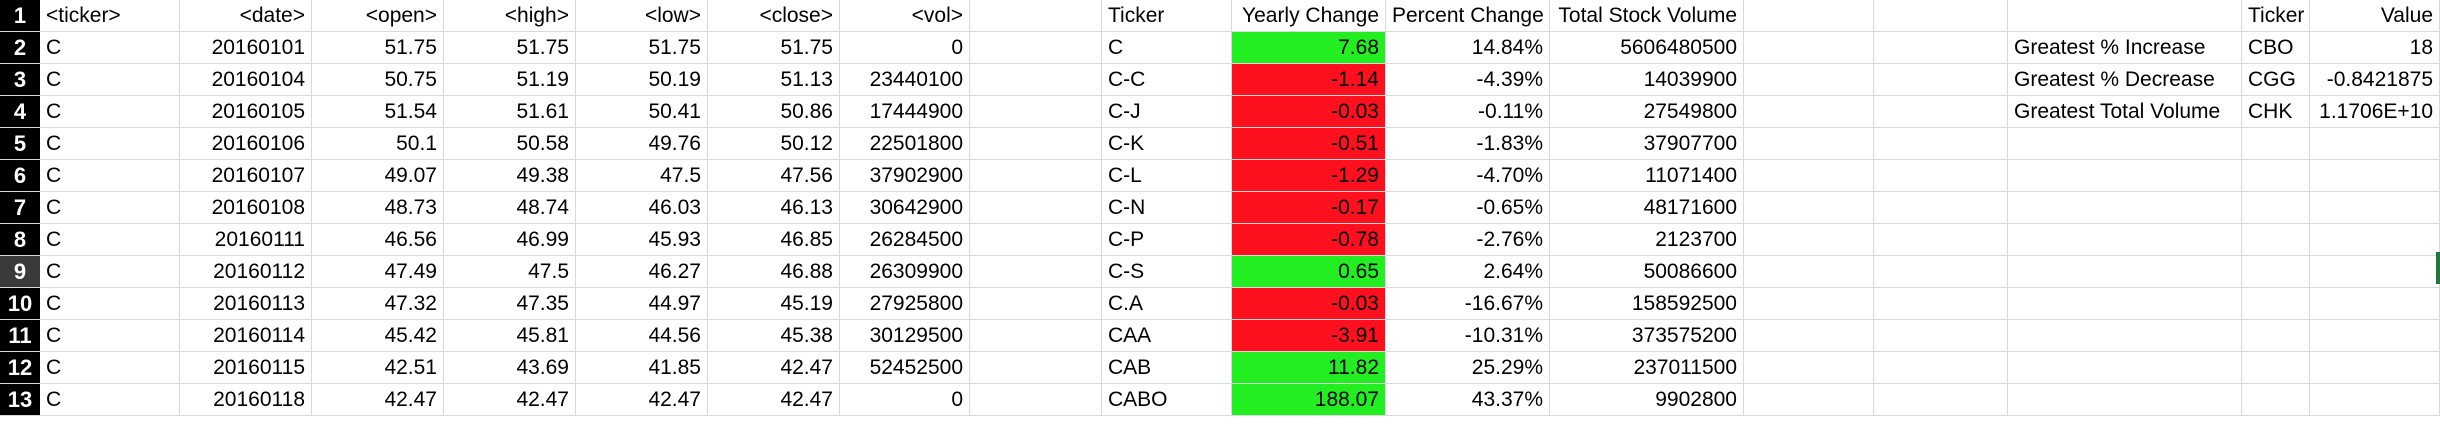  I want to click on cell-j: CAB, so click(1167, 367).